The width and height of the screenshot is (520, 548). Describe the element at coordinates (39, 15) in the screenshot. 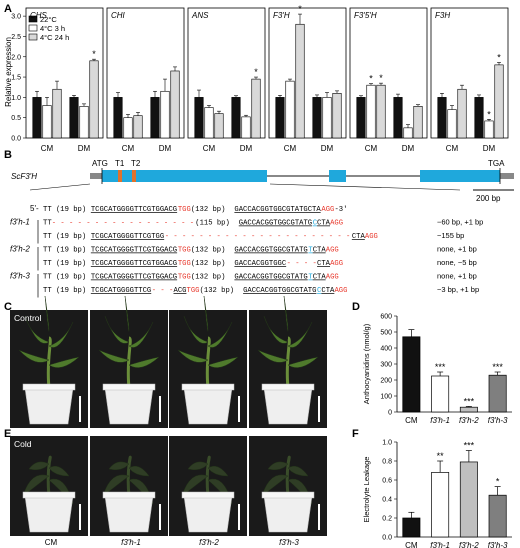

I see `subpanel-title: CHS` at that location.